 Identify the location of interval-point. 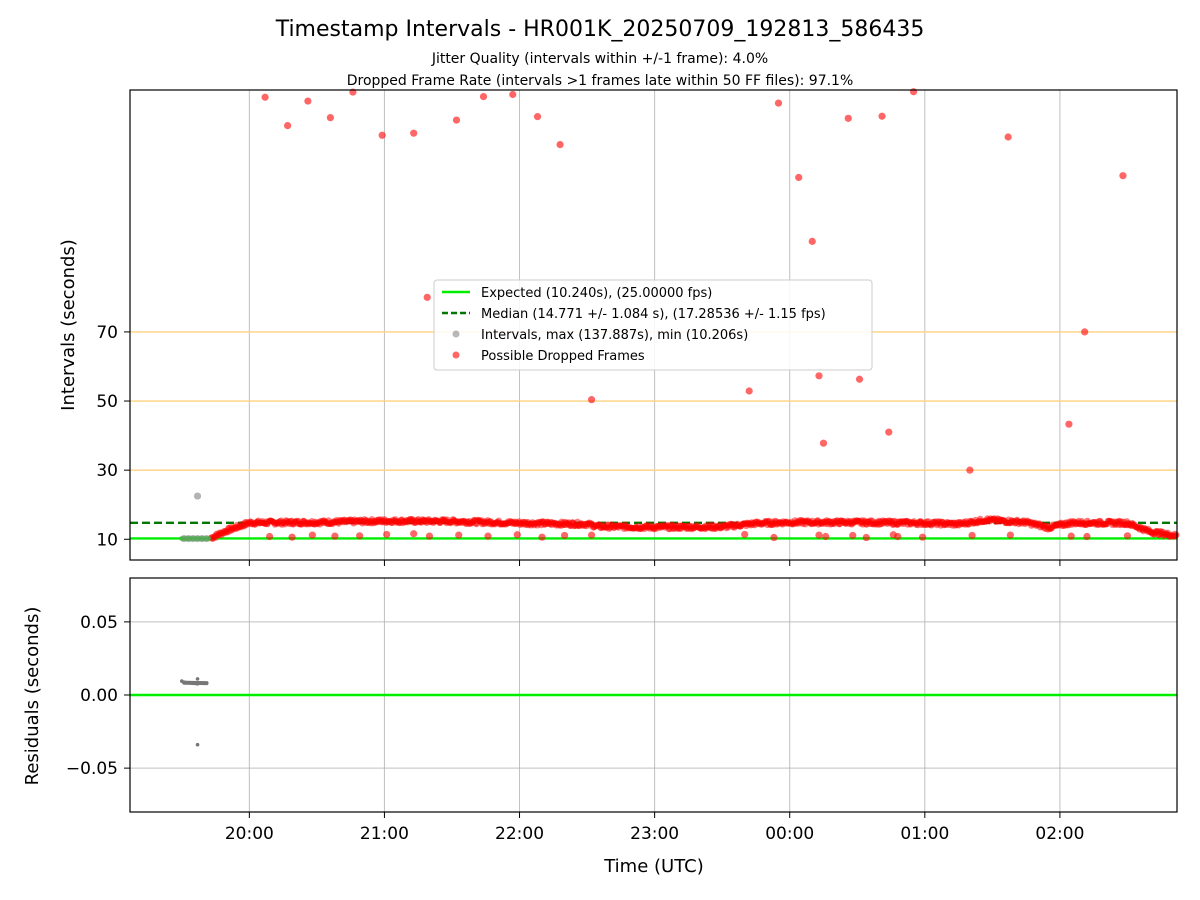
(197, 496).